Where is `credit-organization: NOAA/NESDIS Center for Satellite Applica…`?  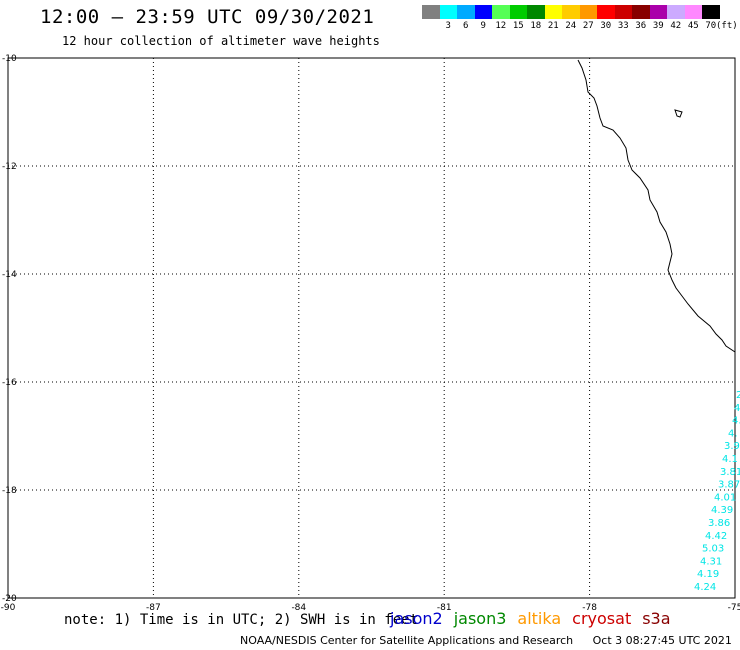 credit-organization: NOAA/NESDIS Center for Satellite Applica… is located at coordinates (407, 640).